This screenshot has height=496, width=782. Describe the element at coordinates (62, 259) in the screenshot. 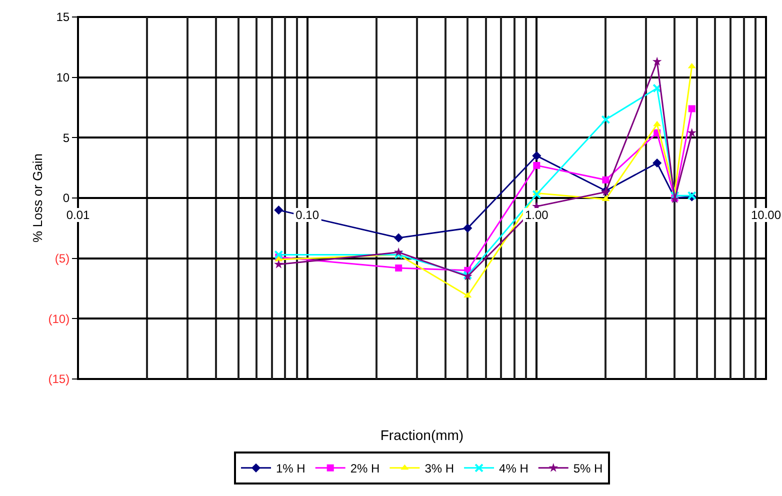

I see `y-tick-label: (5)` at that location.